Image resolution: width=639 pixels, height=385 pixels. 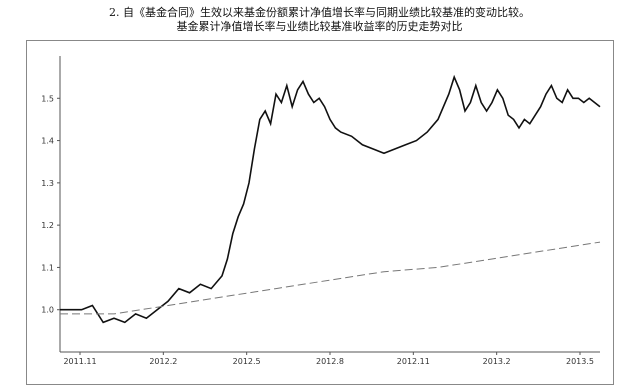 What do you see at coordinates (47, 183) in the screenshot?
I see `y-tick-label: 1.3` at bounding box center [47, 183].